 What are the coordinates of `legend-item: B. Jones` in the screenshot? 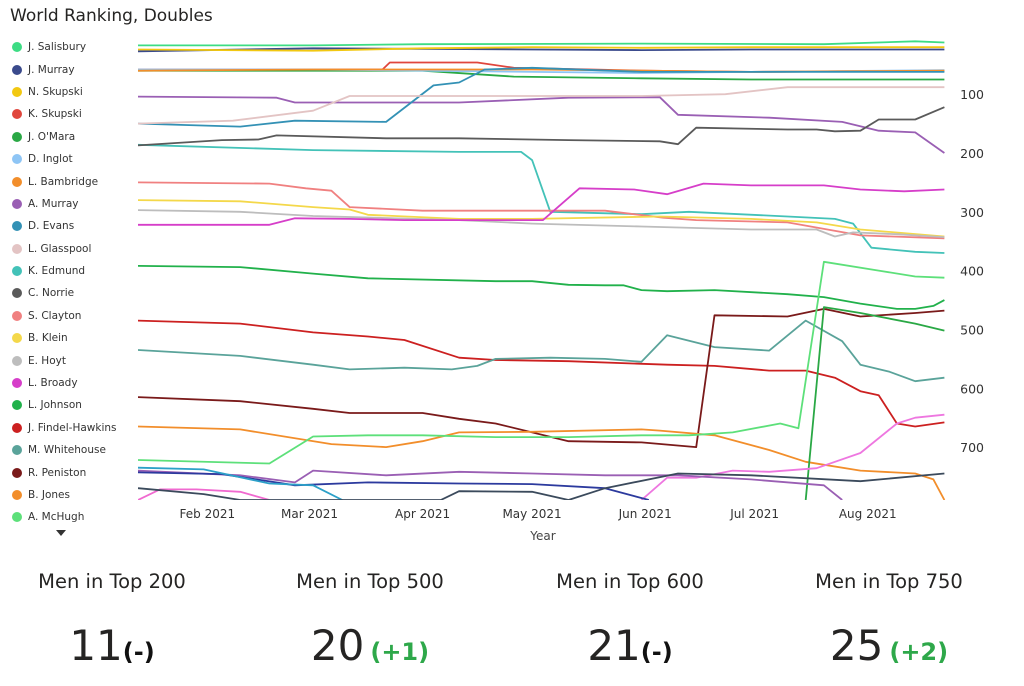 It's located at (72, 495).